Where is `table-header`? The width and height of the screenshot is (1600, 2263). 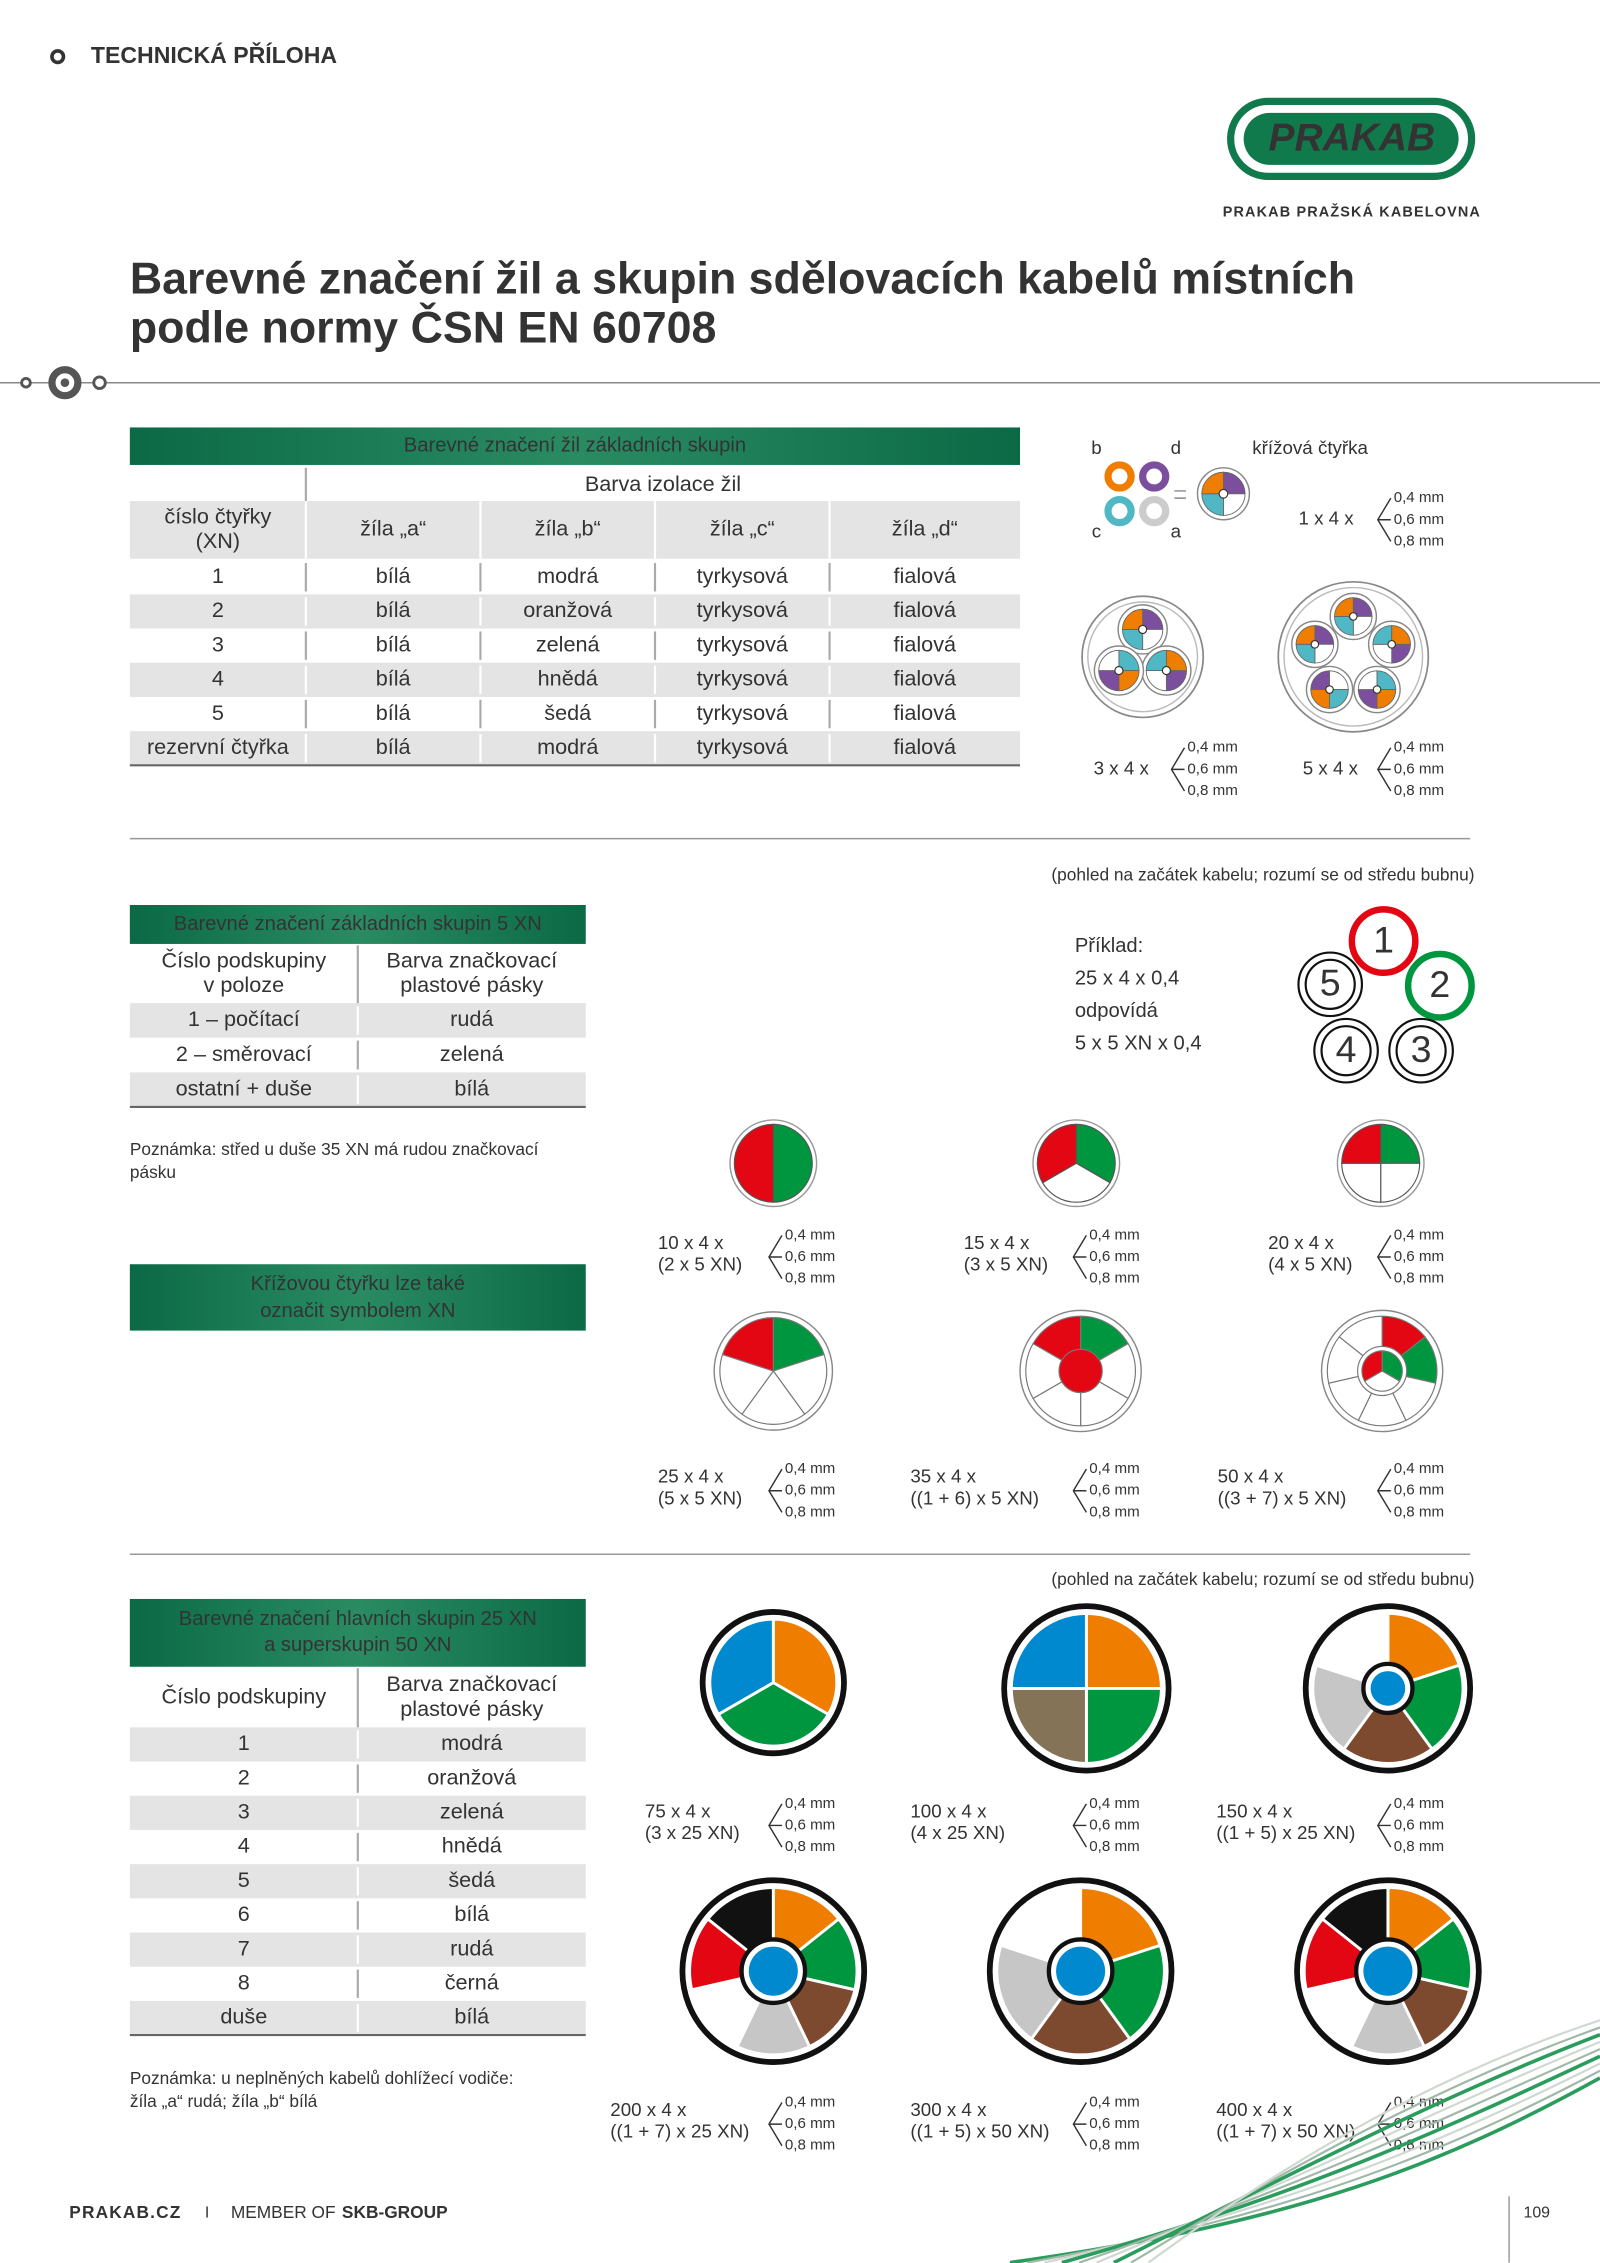 table-header is located at coordinates (575, 530).